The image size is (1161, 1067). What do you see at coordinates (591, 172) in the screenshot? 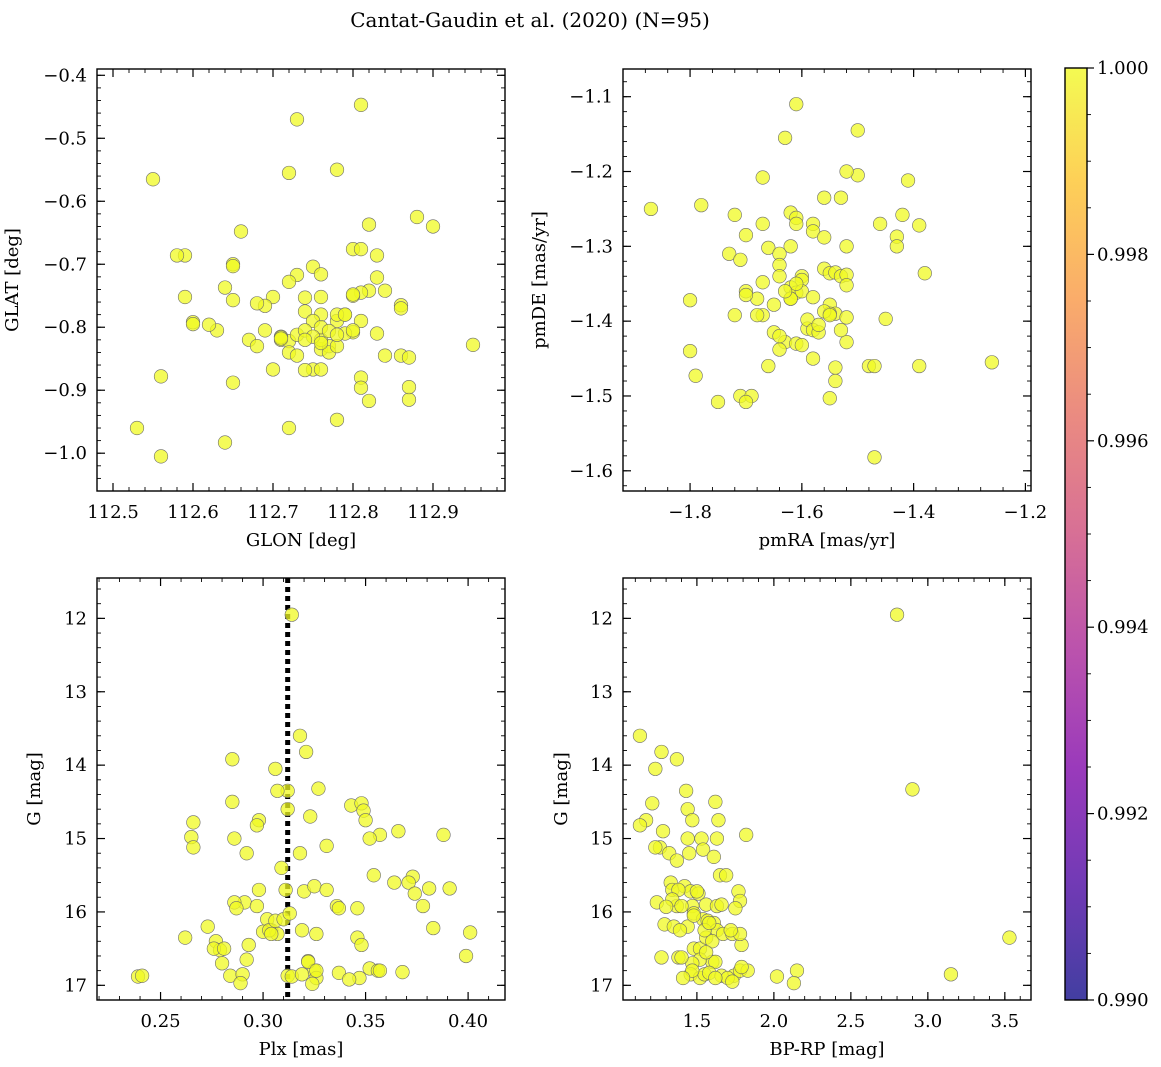
I see `y-tick-label: −1.2` at bounding box center [591, 172].